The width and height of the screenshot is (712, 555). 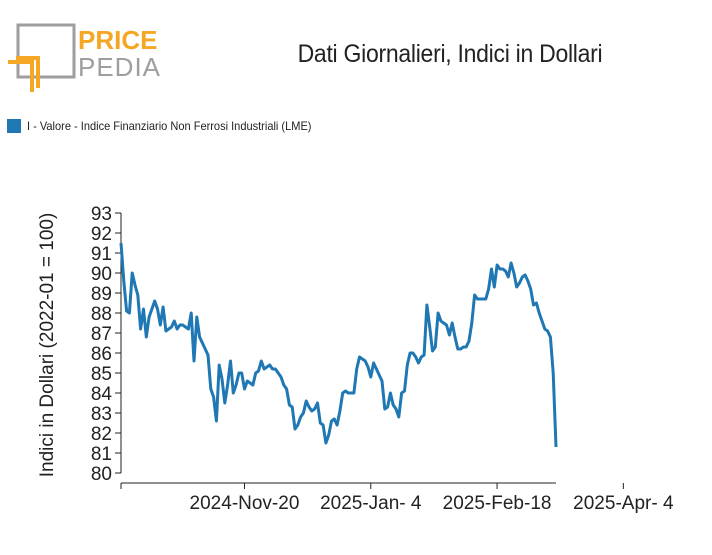 I want to click on x-tick-label: 2025-Feb-18, so click(x=497, y=503).